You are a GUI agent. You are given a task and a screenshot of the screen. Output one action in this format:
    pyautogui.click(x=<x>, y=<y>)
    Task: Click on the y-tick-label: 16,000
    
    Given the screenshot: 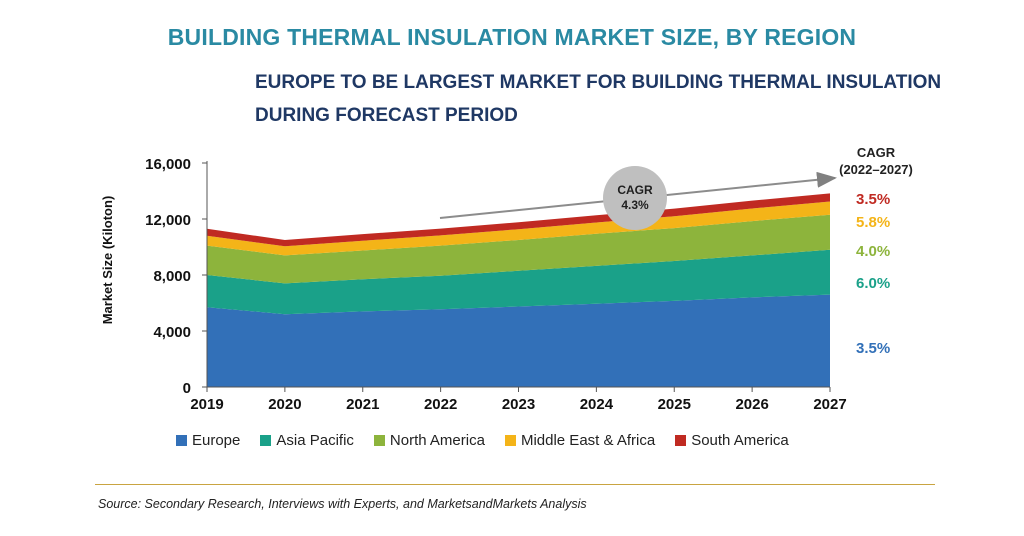 What is the action you would take?
    pyautogui.click(x=168, y=164)
    